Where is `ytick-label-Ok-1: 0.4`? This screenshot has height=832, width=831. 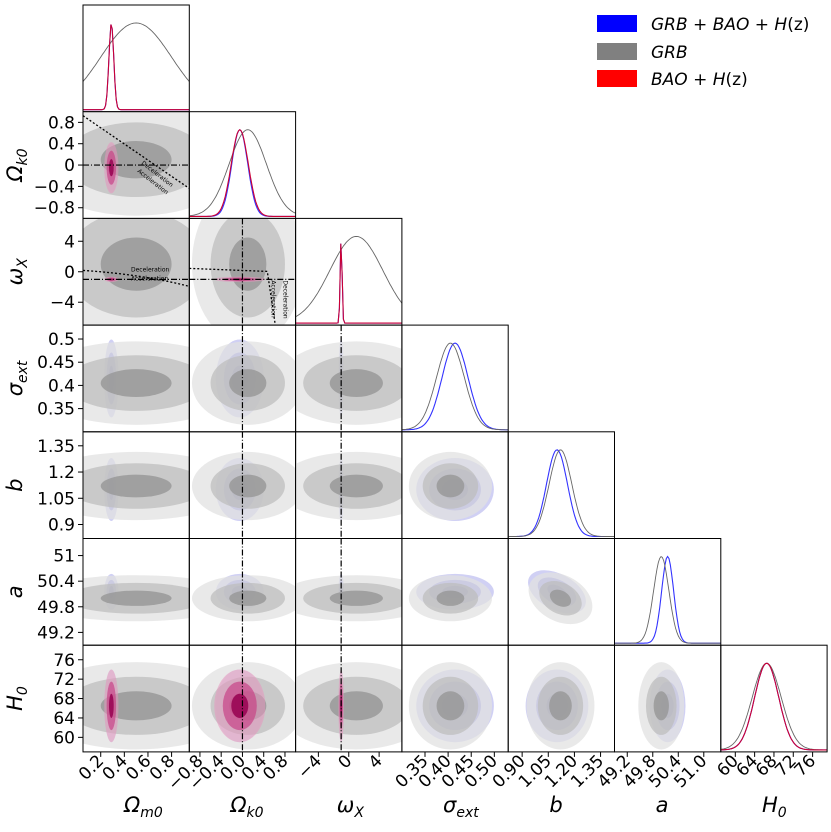
ytick-label-Ok-1: 0.4 is located at coordinates (61, 145).